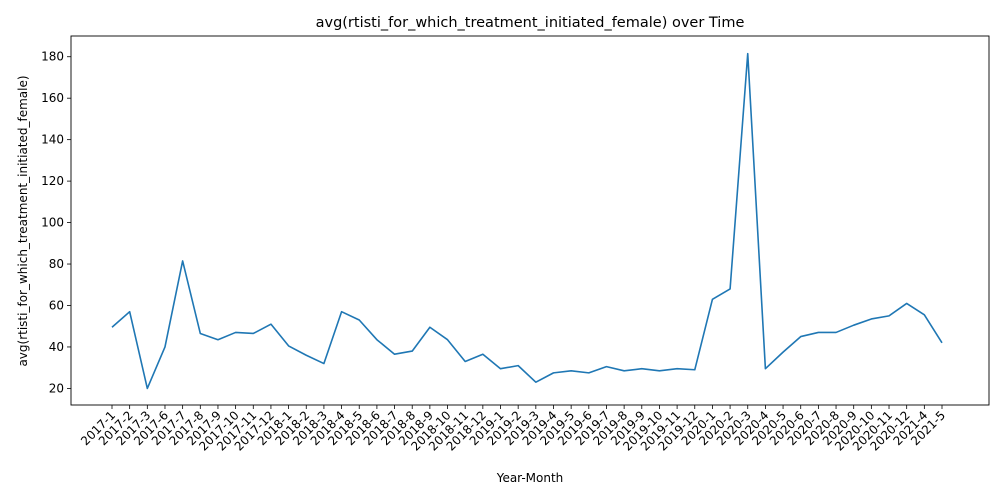 This screenshot has height=500, width=1000. I want to click on y-tick-label: 160, so click(52, 98).